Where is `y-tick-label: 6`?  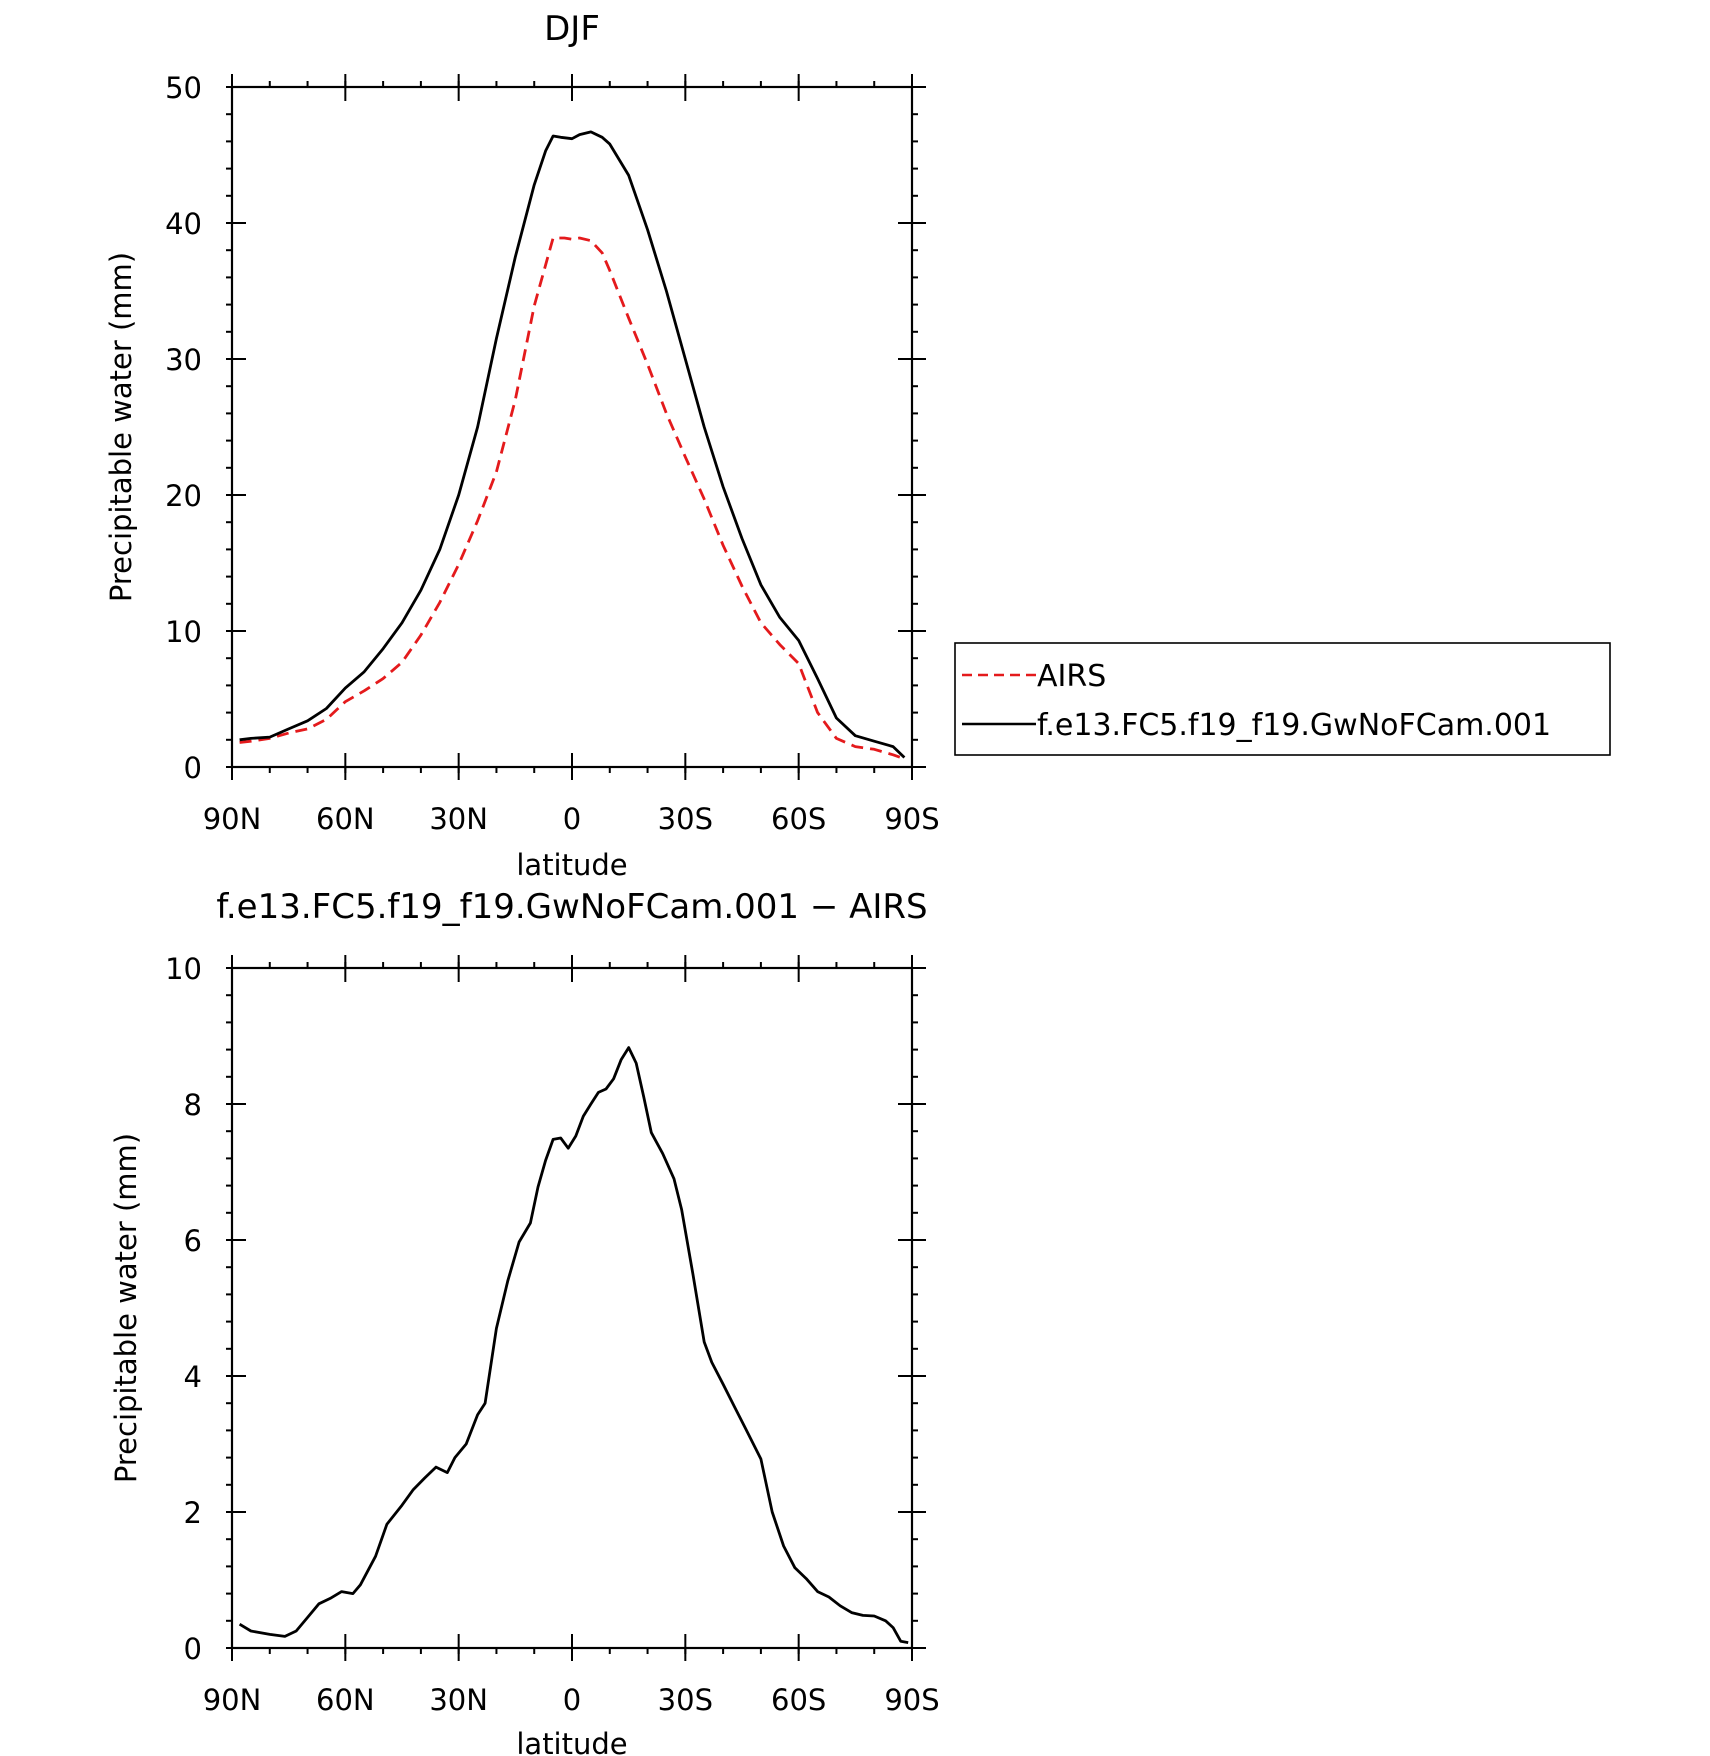
y-tick-label: 6 is located at coordinates (193, 1241).